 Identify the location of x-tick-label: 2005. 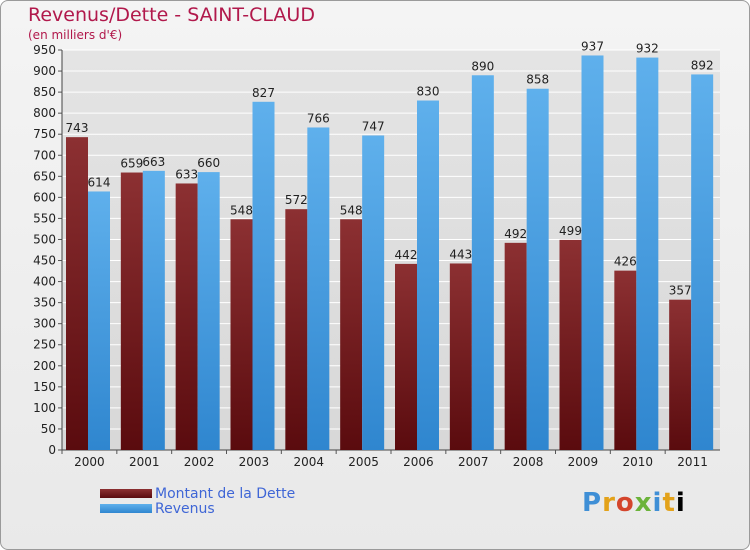
(363, 462).